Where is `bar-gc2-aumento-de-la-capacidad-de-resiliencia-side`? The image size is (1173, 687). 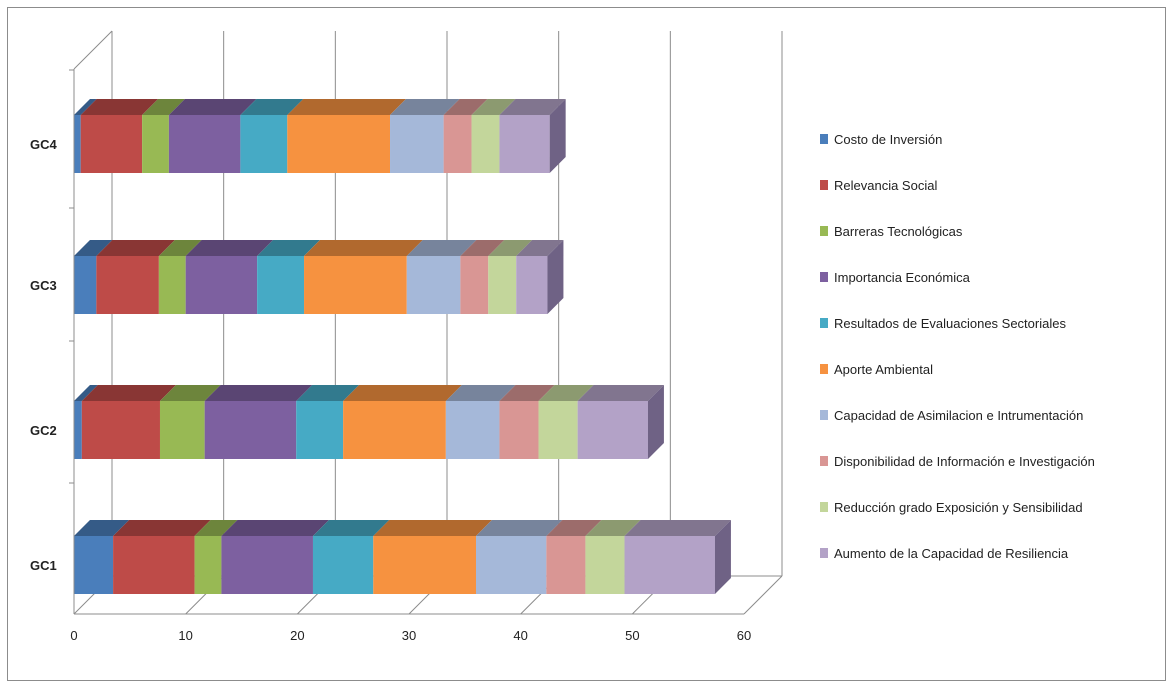 bar-gc2-aumento-de-la-capacidad-de-resiliencia-side is located at coordinates (655, 422).